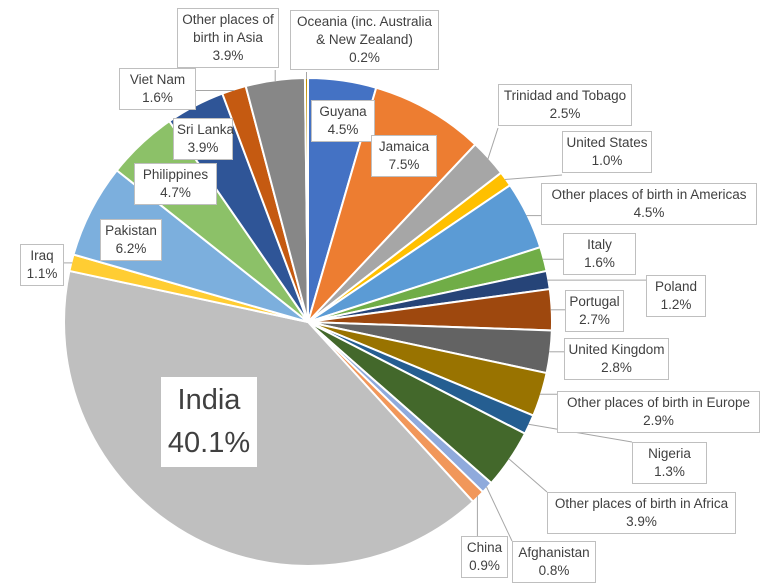 The image size is (768, 588). I want to click on slice-label-line: Guyana, so click(343, 111).